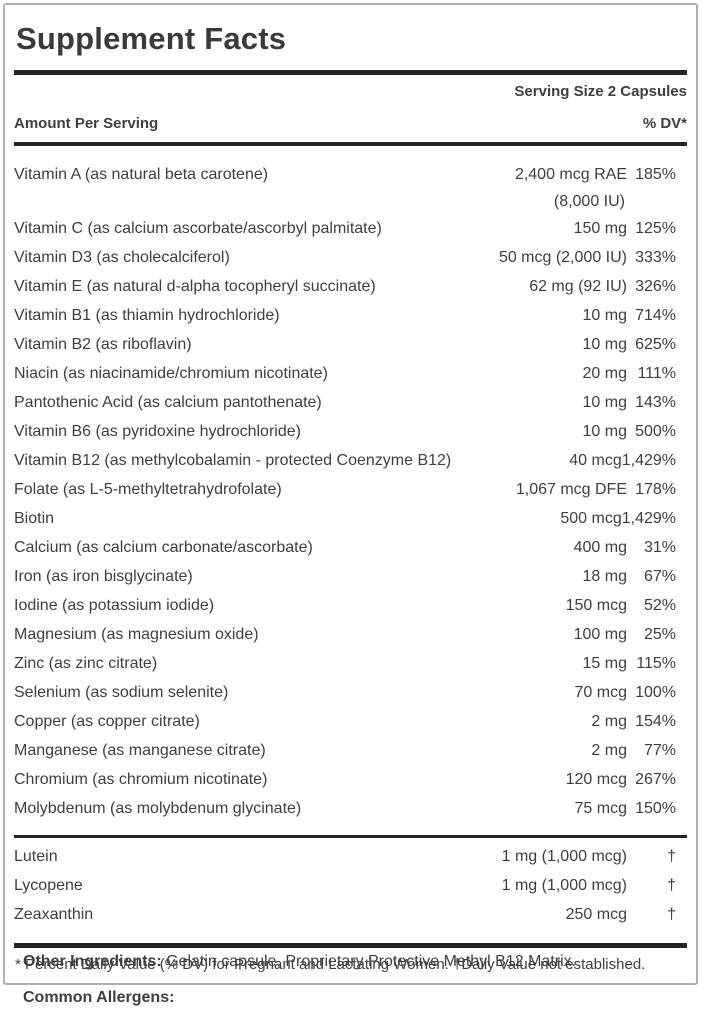  I want to click on nutrient-dv: 52%, so click(659, 605).